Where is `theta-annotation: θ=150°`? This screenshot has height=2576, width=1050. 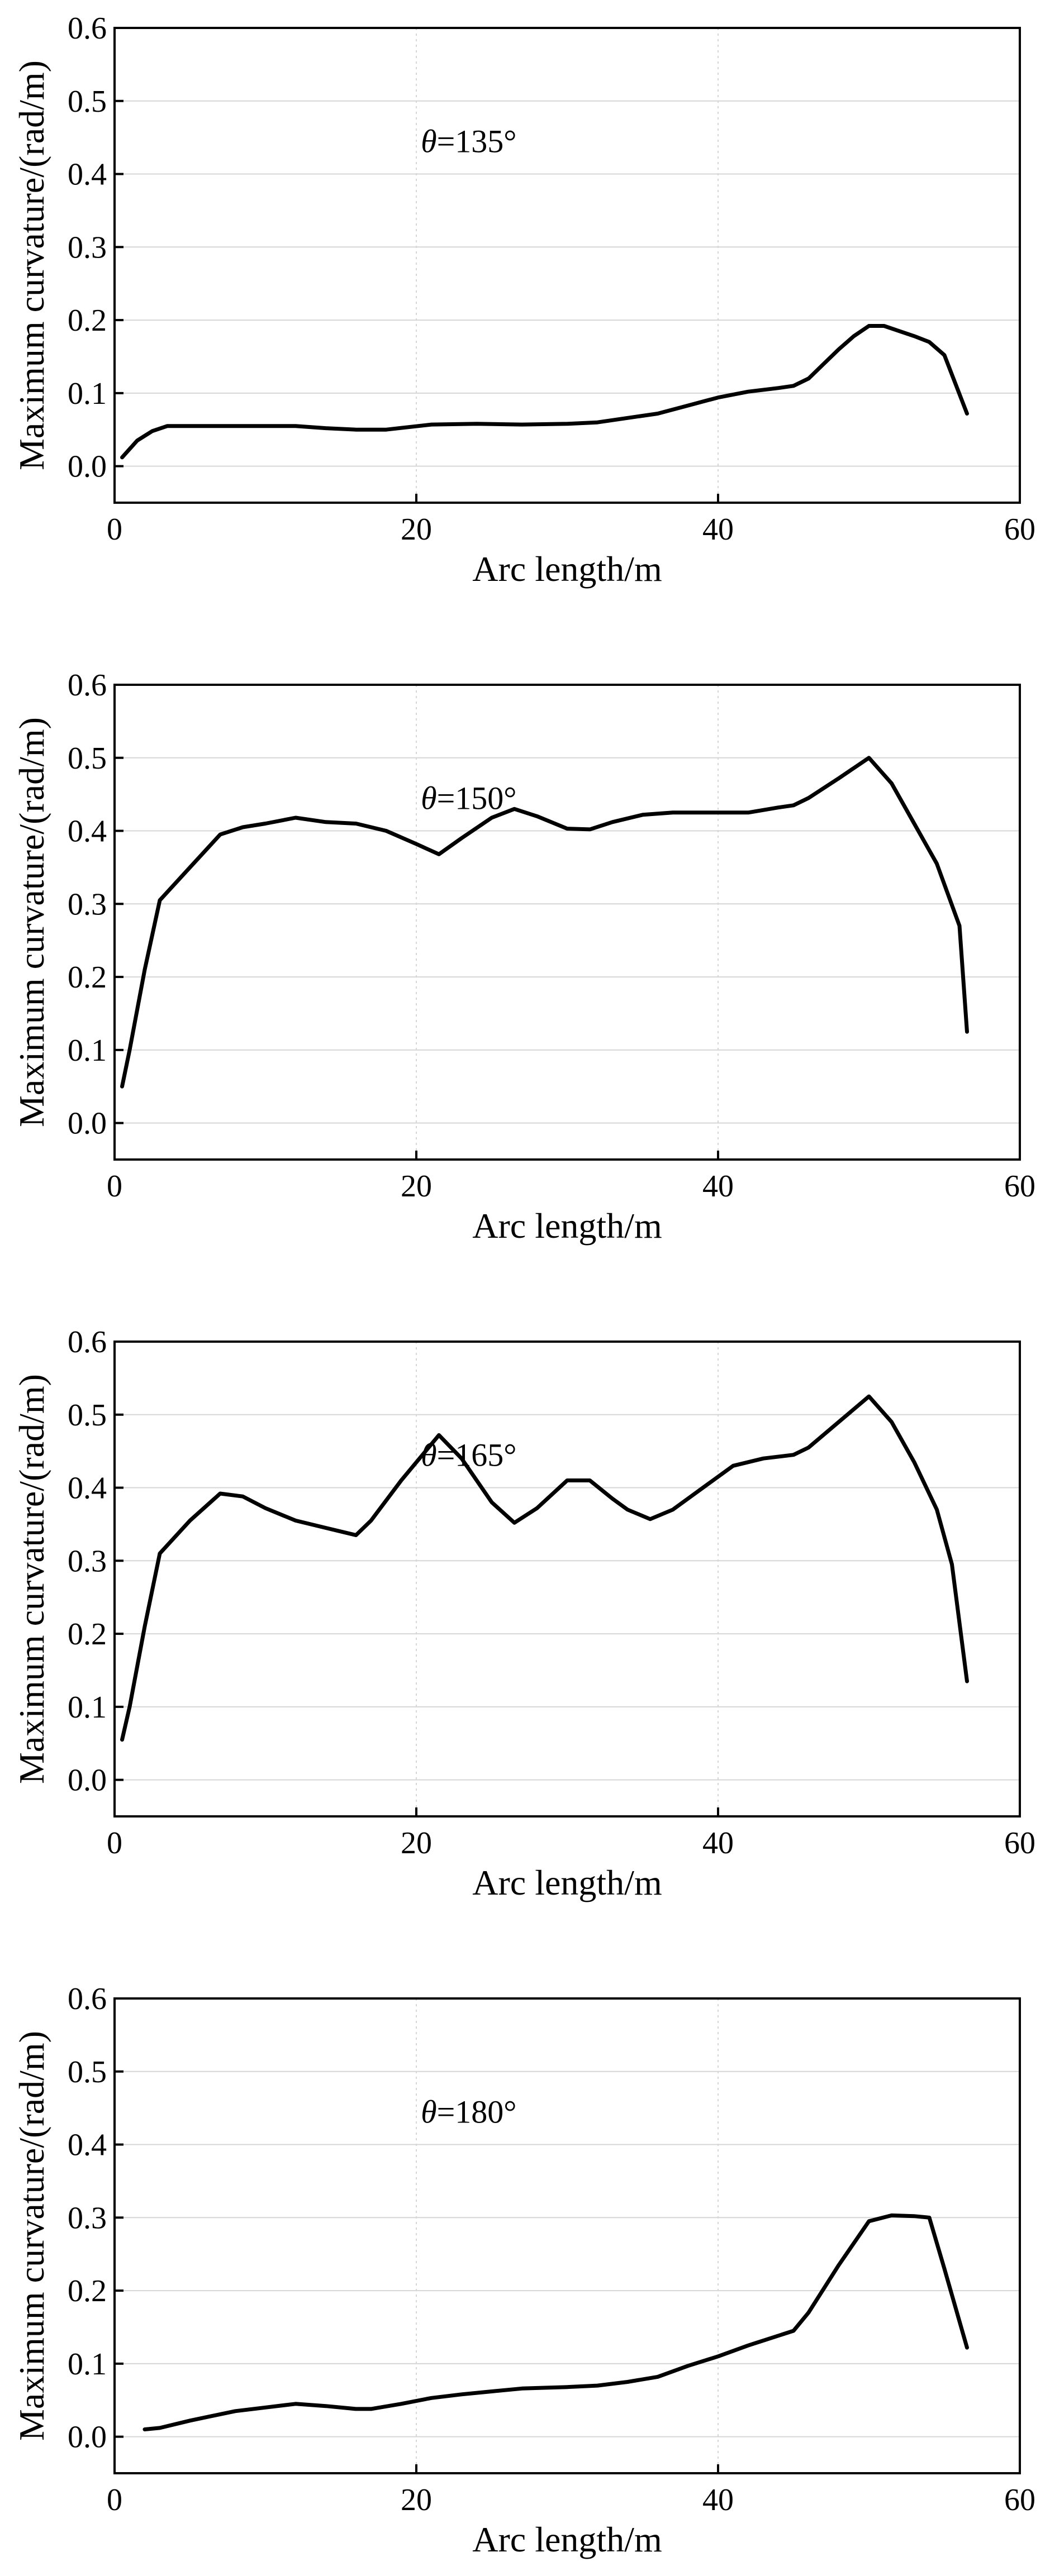 theta-annotation: θ=150° is located at coordinates (468, 798).